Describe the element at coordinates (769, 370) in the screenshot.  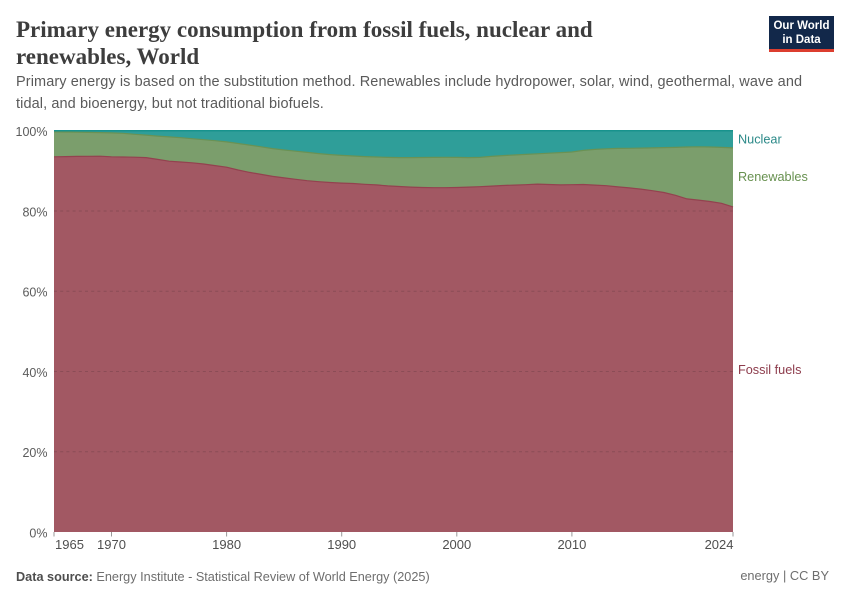
I see `svg-text: Fossil fuels` at that location.